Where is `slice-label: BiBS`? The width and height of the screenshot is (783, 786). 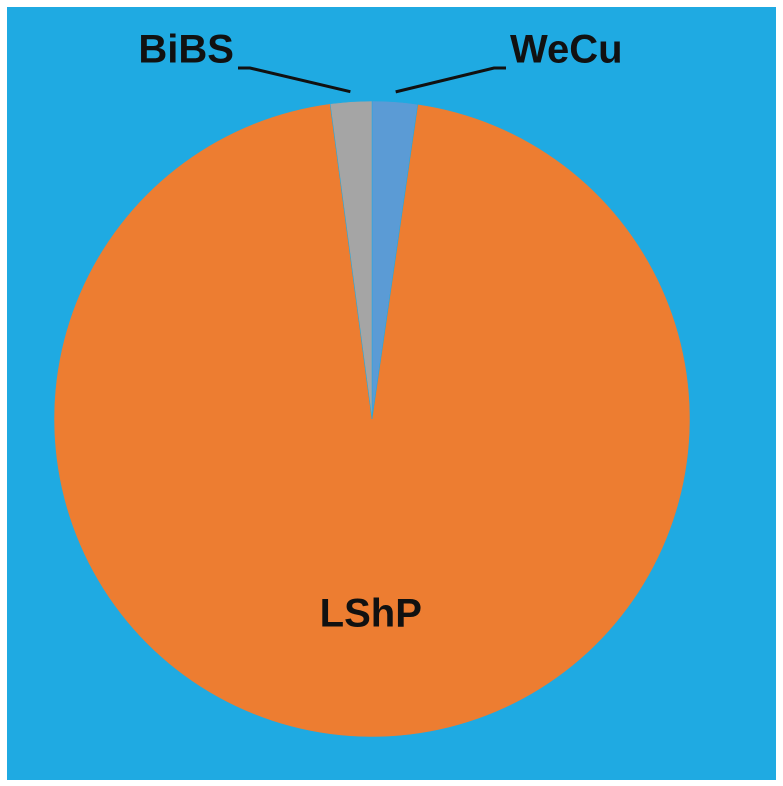
slice-label: BiBS is located at coordinates (186, 50).